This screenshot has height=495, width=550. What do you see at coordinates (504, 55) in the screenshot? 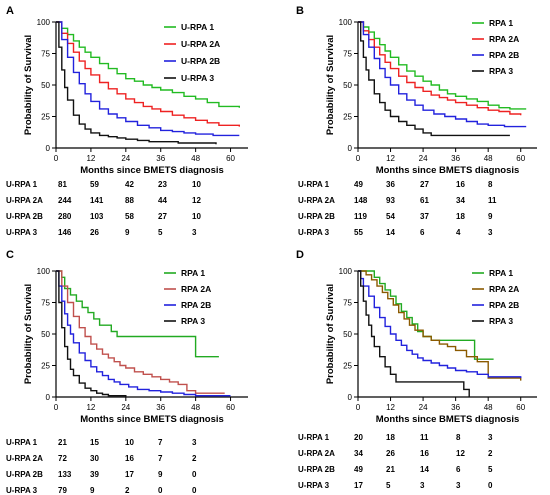
I see `legend-label: RPA 2B` at bounding box center [504, 55].